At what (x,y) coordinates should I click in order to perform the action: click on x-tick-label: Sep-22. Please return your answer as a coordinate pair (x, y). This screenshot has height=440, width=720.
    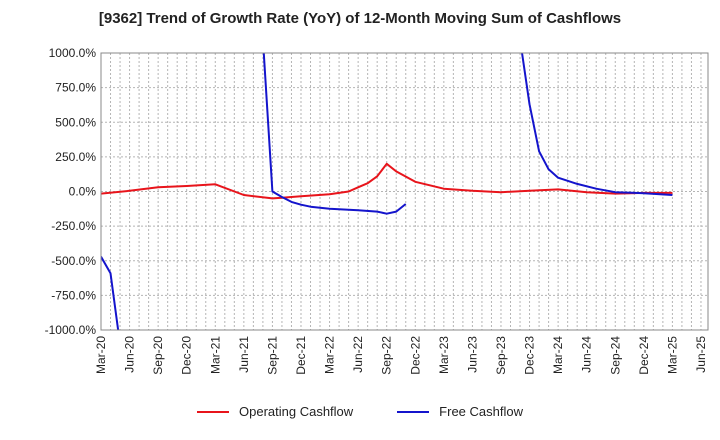
    Looking at the image, I should click on (387, 355).